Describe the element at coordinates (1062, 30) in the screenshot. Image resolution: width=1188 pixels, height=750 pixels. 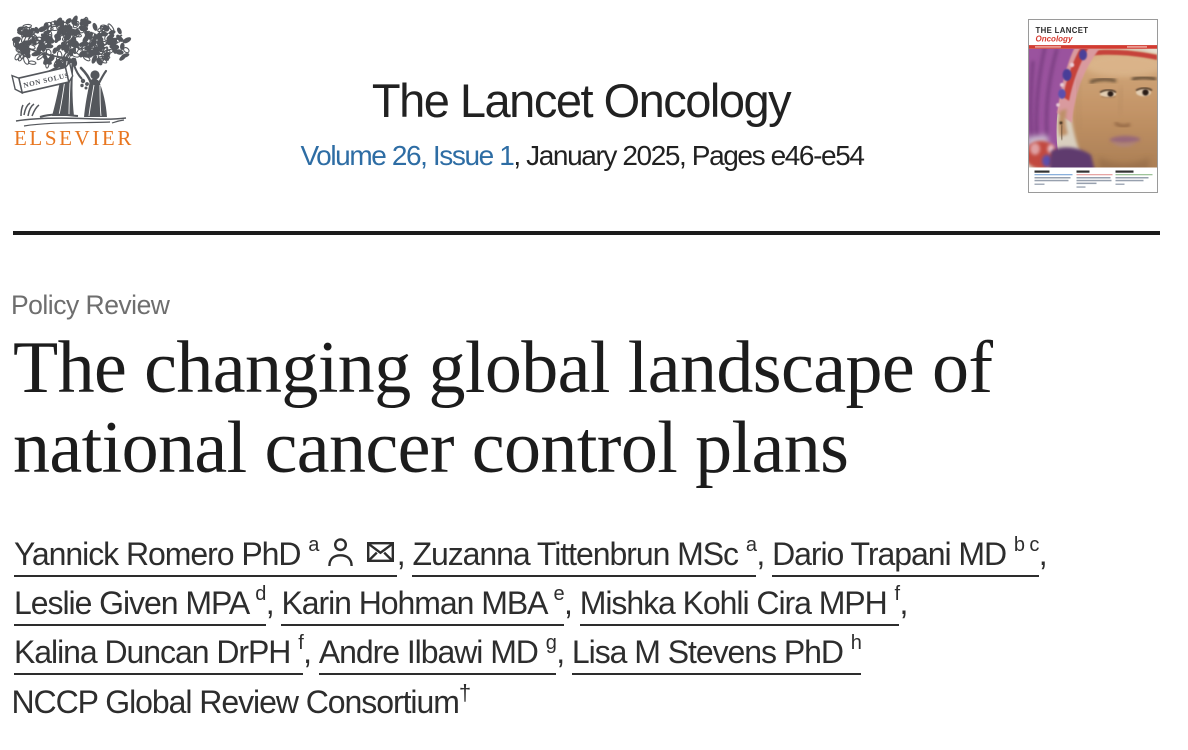
I see `svg-text: THE LANCET` at that location.